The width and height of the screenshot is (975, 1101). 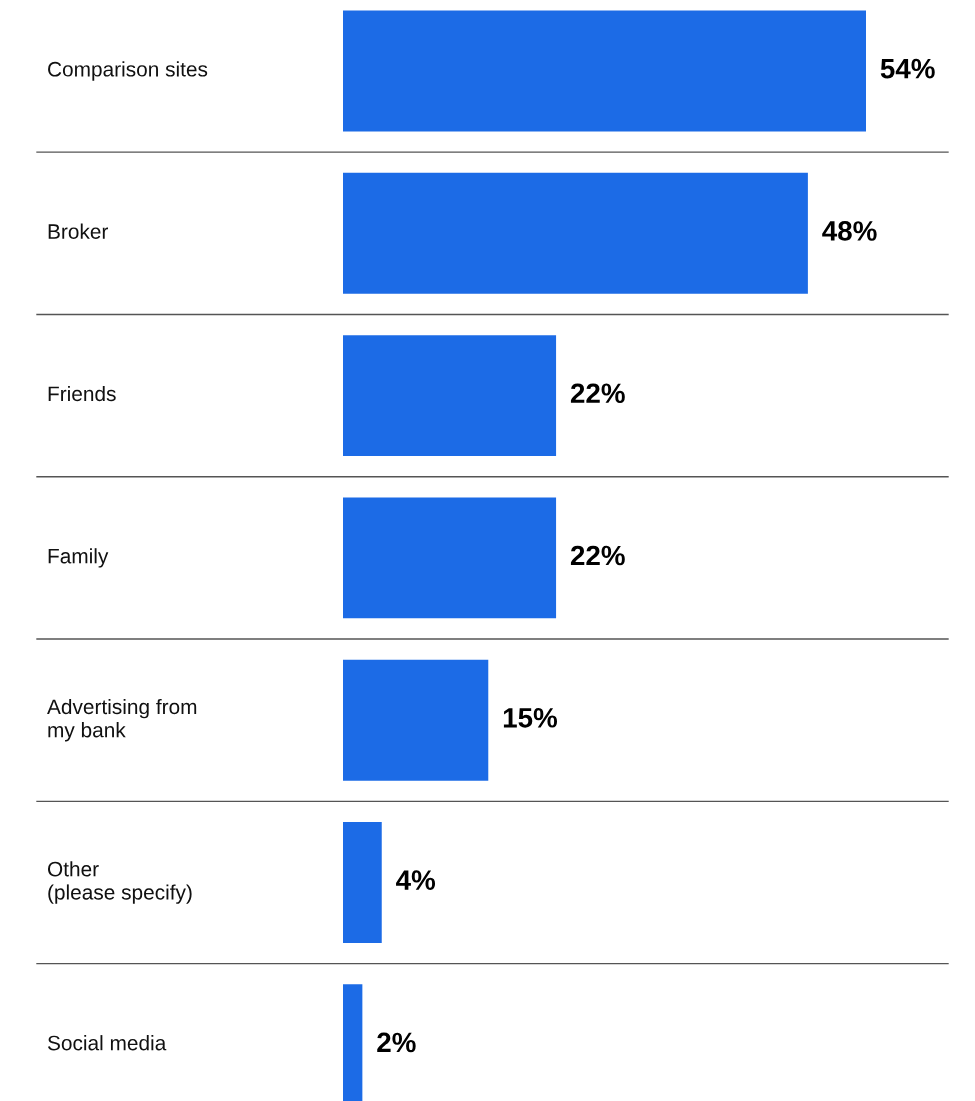 What do you see at coordinates (122, 720) in the screenshot?
I see `y-tick-label: Advertising from my bank` at bounding box center [122, 720].